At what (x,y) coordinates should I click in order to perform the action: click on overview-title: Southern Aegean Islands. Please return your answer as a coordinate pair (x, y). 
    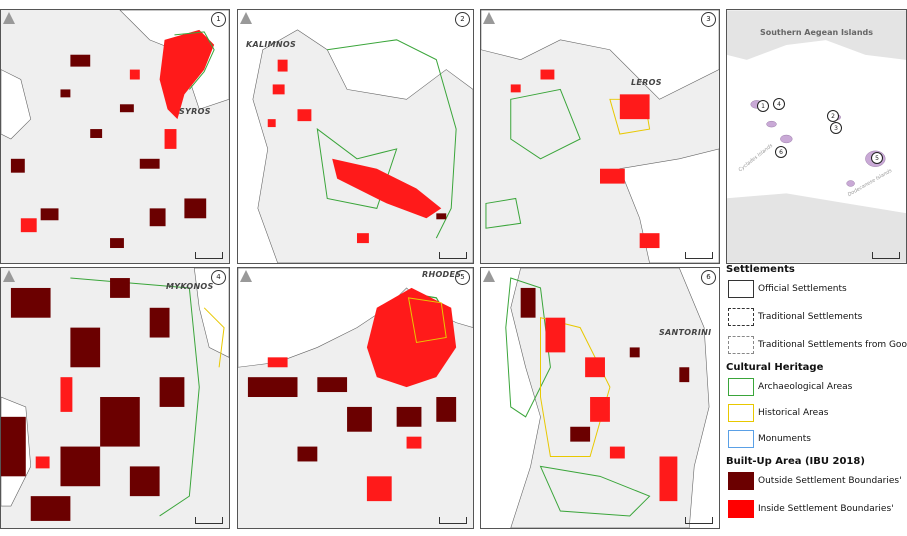
    Looking at the image, I should click on (816, 32).